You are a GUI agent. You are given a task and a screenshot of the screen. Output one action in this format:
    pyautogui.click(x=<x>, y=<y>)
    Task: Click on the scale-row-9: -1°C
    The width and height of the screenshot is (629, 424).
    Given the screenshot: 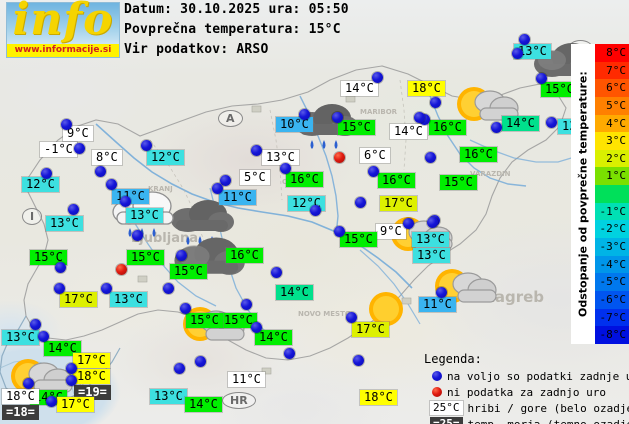 What is the action you would take?
    pyautogui.click(x=612, y=211)
    